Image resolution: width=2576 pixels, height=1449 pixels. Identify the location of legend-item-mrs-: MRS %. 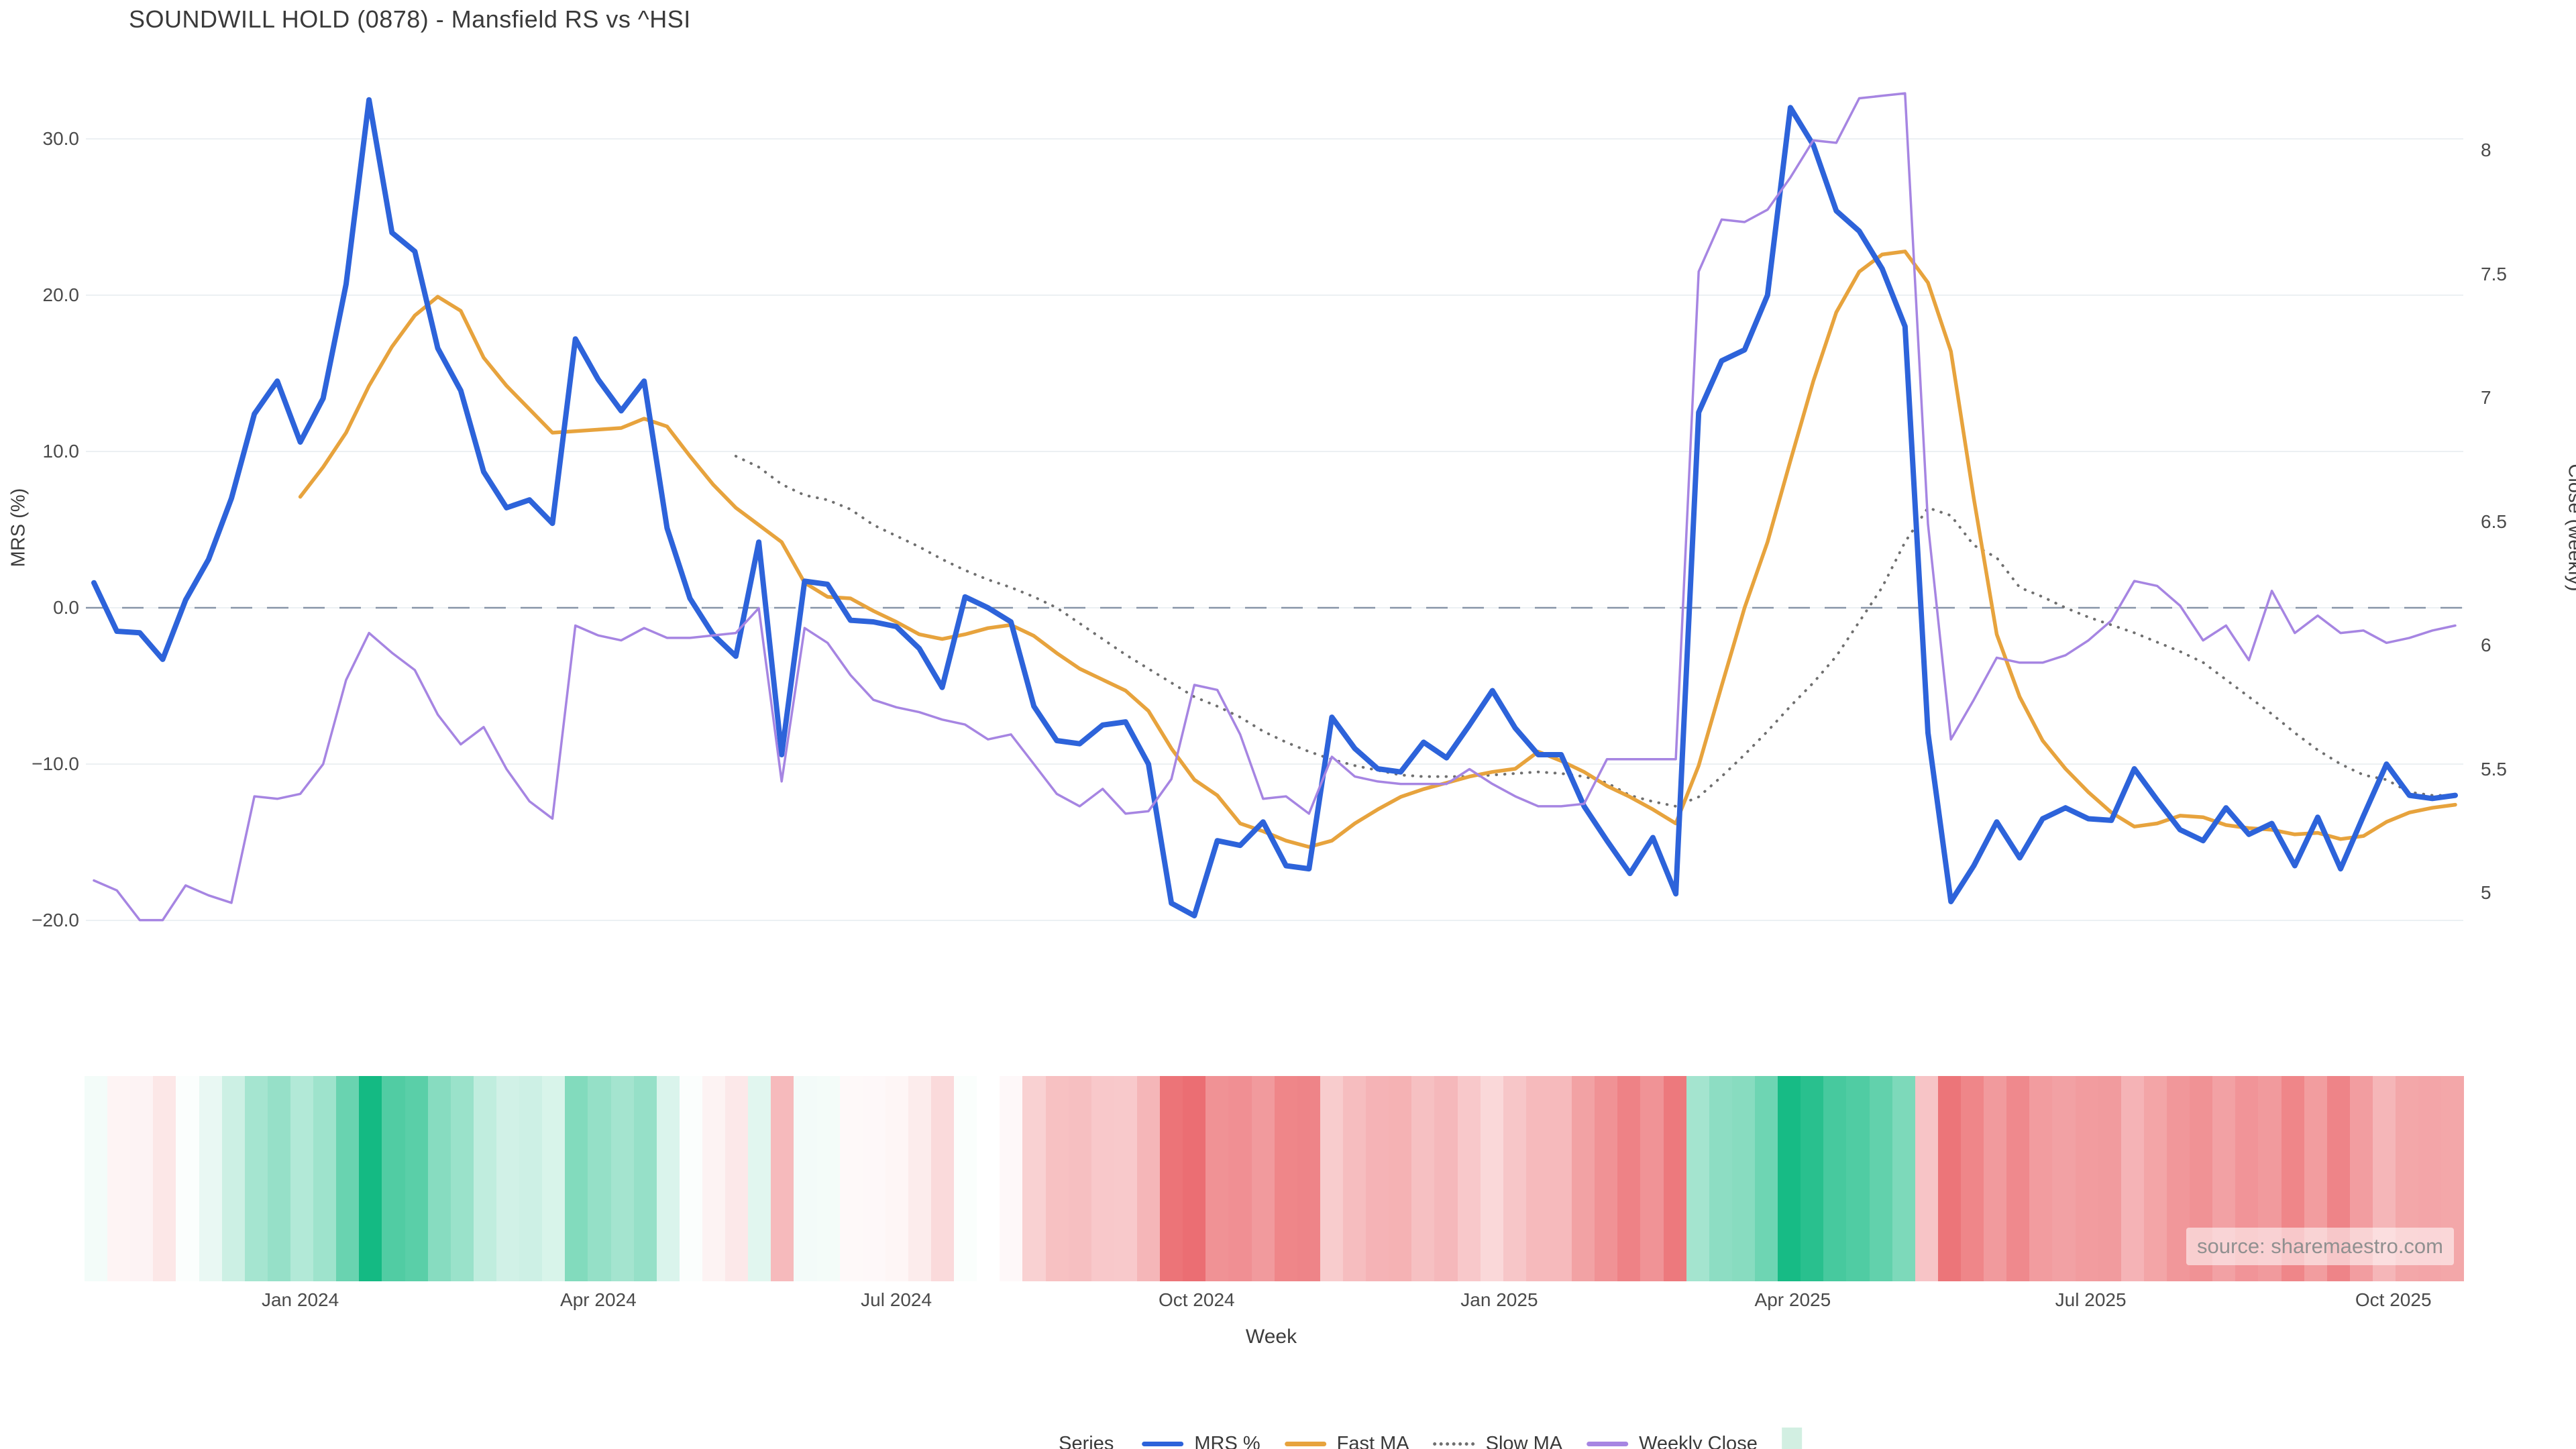
(1201, 1441).